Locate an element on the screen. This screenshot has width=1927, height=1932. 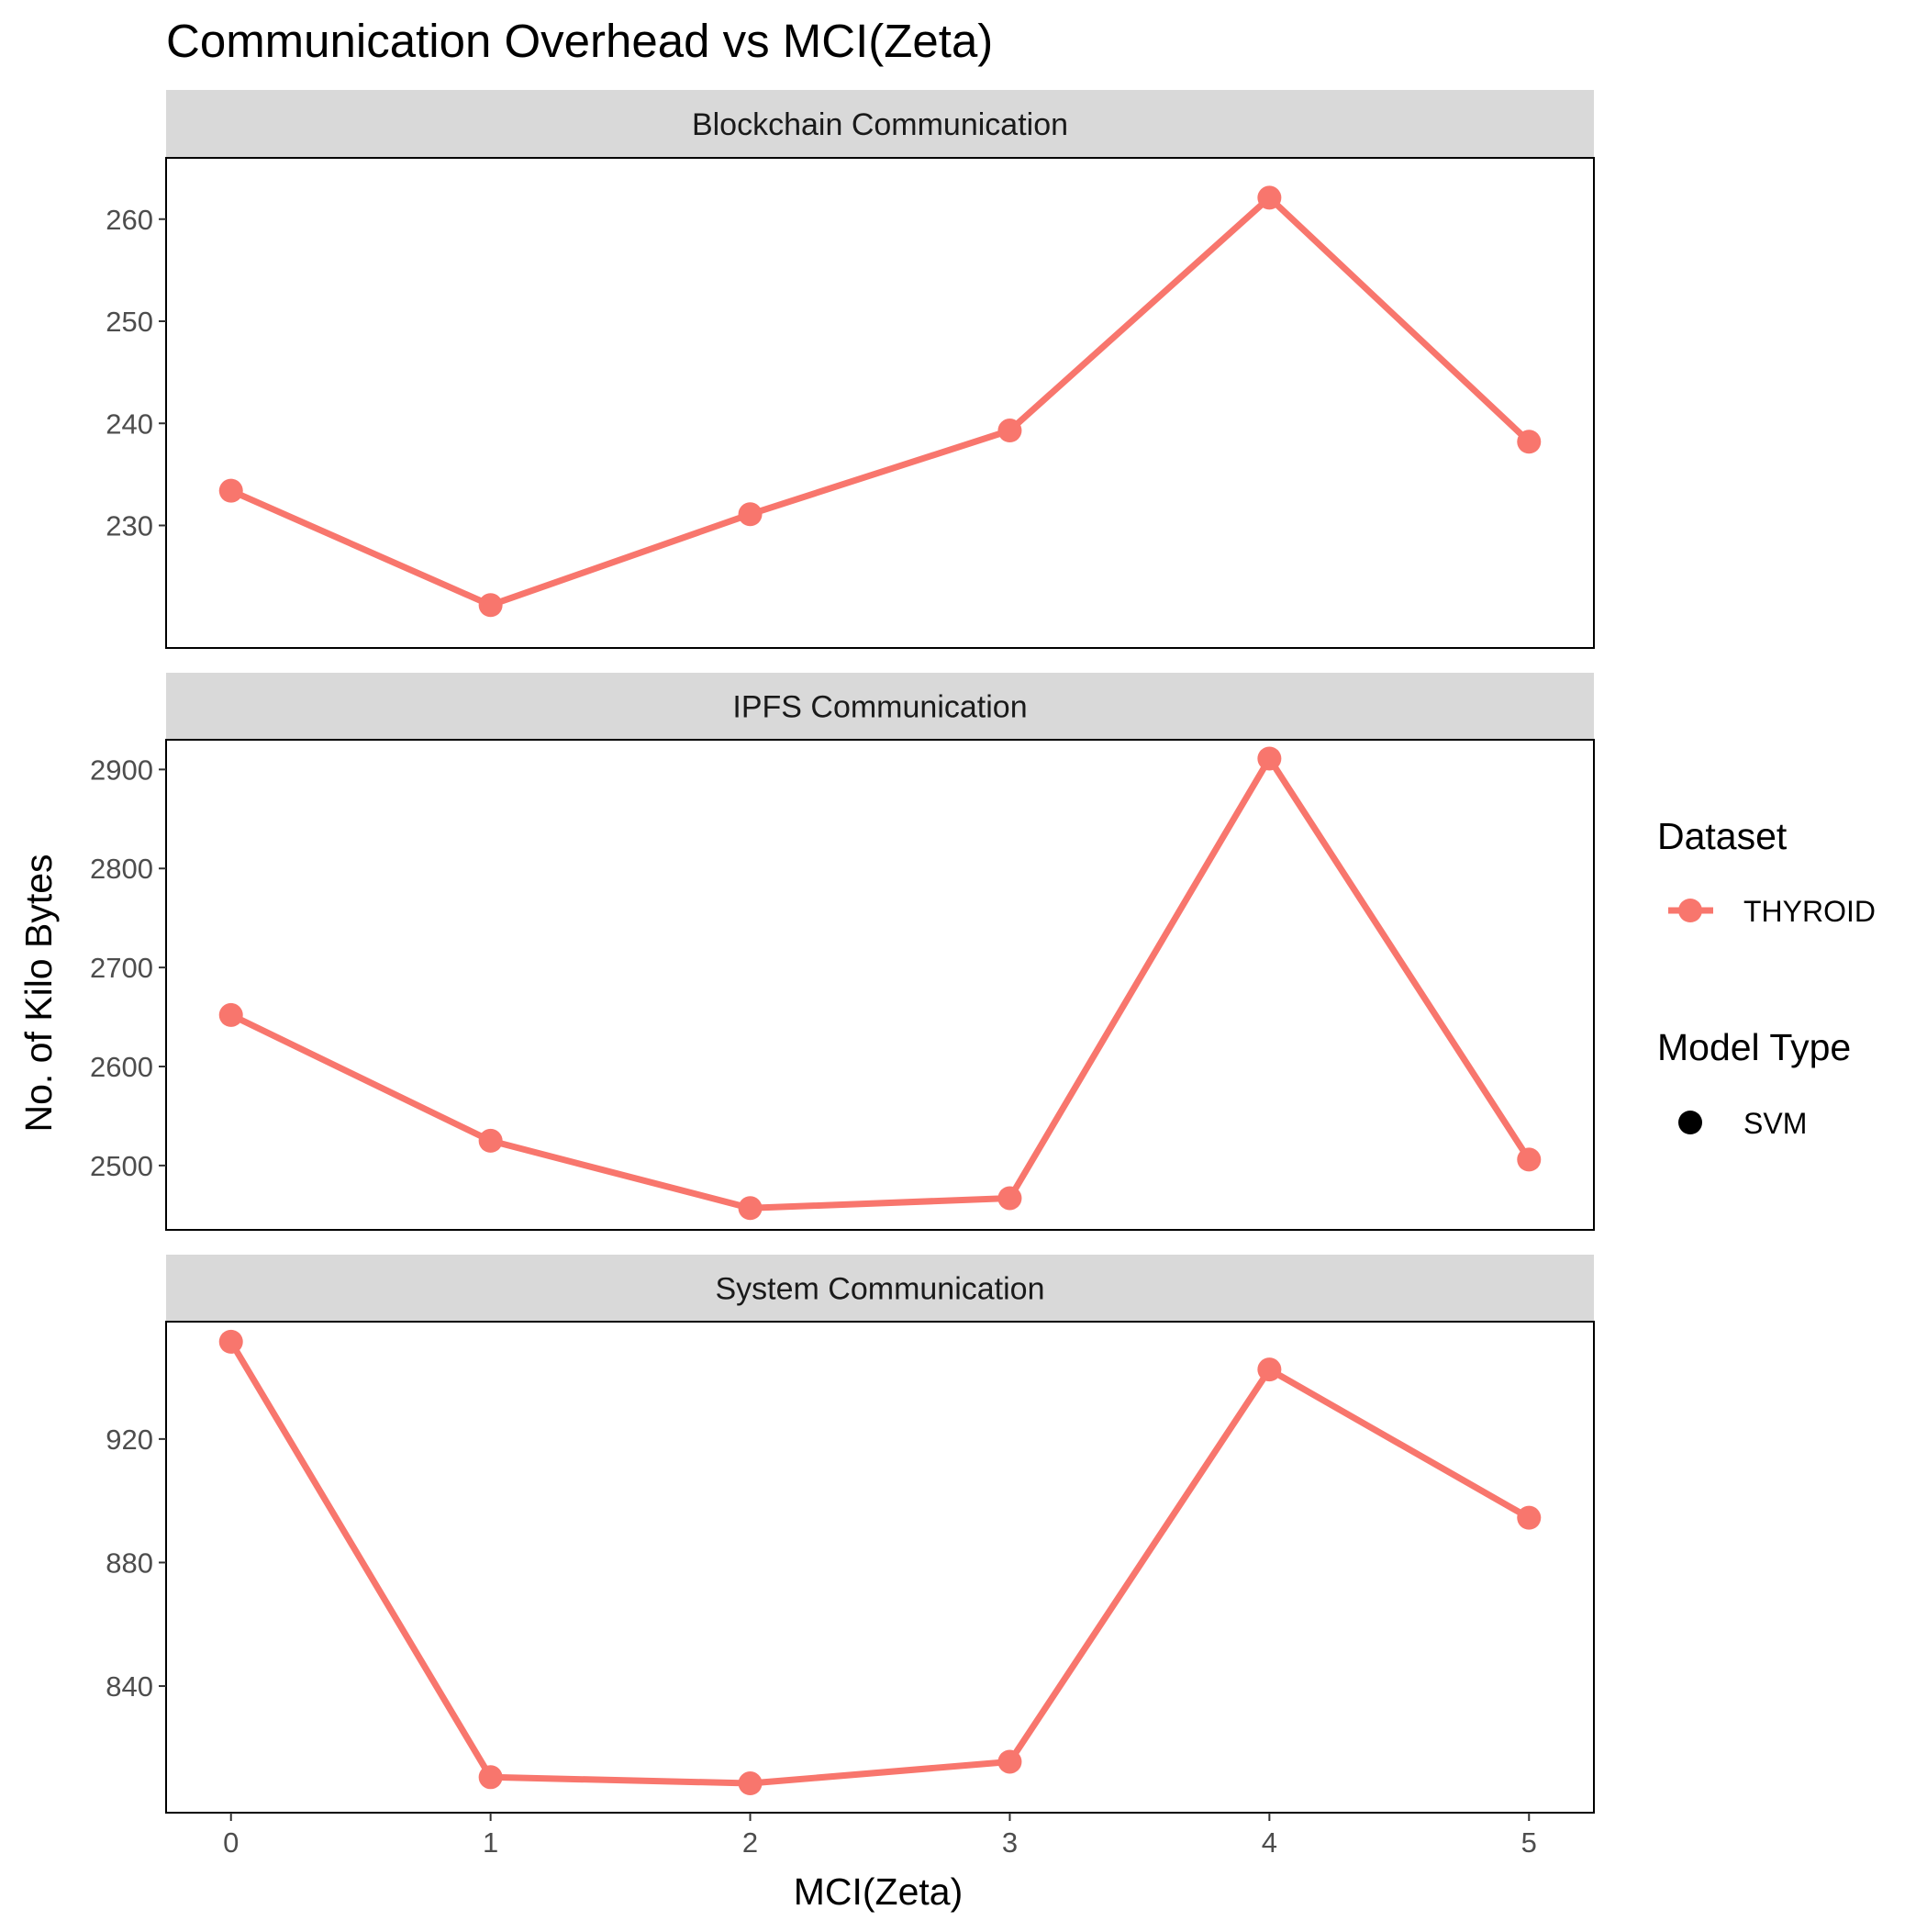
legend: Dataset THYROID Model Type SVM is located at coordinates (1766, 977).